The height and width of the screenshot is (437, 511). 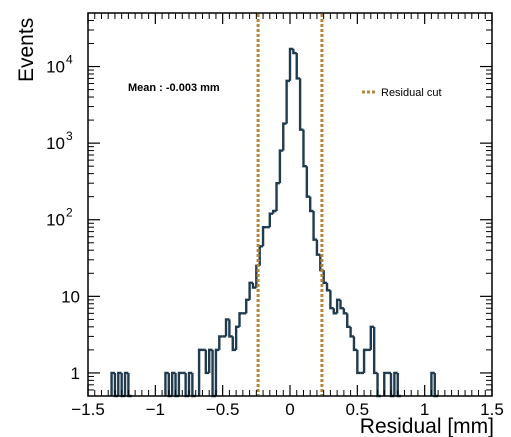 I want to click on y-tick-exponent: 2, so click(x=69, y=213).